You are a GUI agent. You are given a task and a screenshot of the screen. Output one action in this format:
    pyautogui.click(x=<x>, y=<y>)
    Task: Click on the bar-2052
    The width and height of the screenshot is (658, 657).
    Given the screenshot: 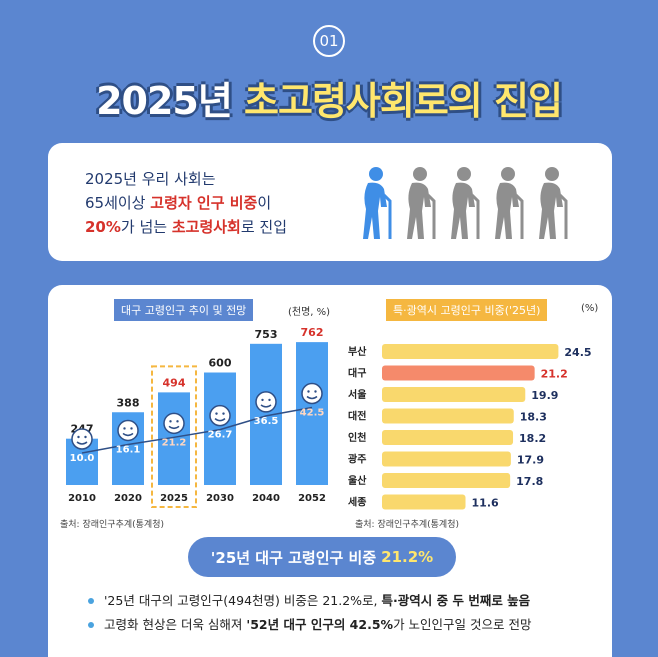 What is the action you would take?
    pyautogui.click(x=312, y=413)
    